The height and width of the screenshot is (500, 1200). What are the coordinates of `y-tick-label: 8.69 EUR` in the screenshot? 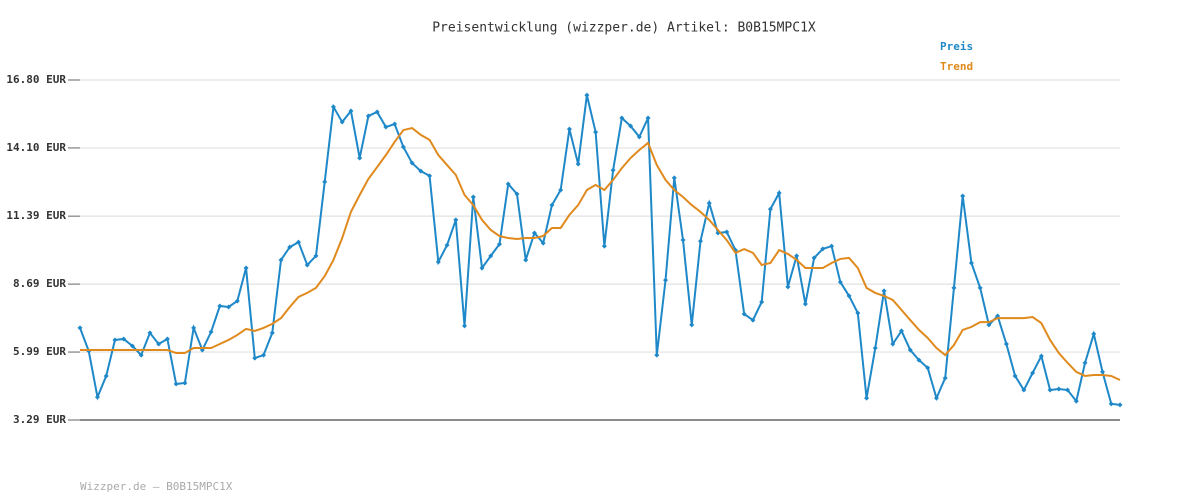 It's located at (39, 283).